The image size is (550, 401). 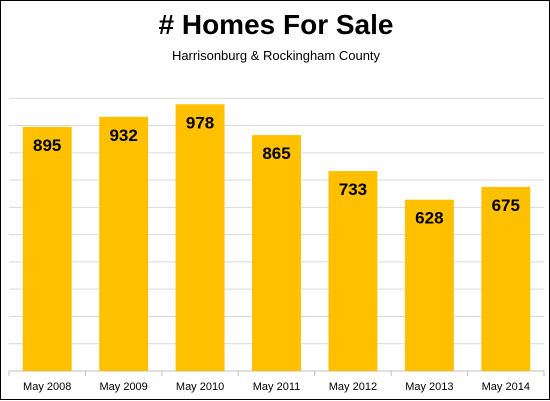 What do you see at coordinates (123, 135) in the screenshot?
I see `data-label: 932` at bounding box center [123, 135].